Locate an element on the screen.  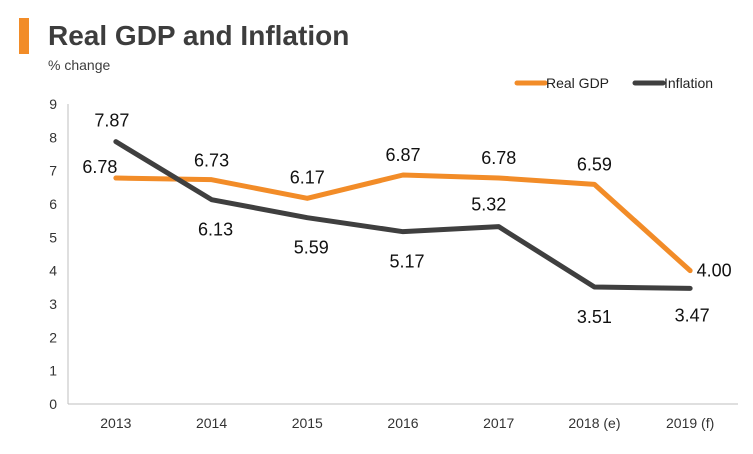
chart-subtitle: % change is located at coordinates (79, 65).